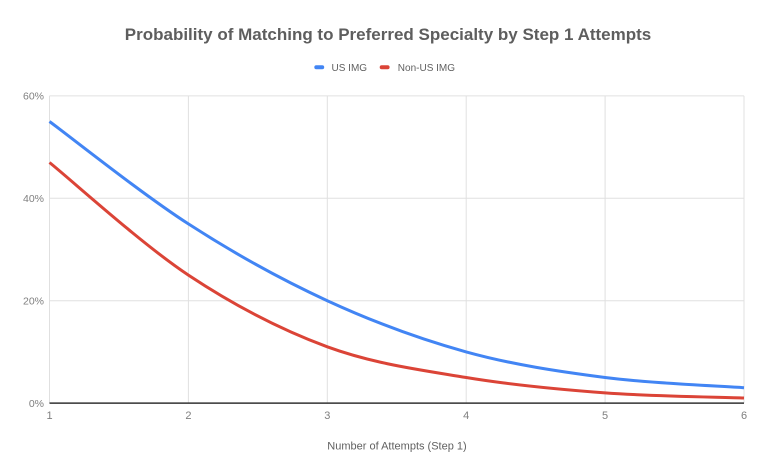  What do you see at coordinates (33, 199) in the screenshot?
I see `svg-text: 40%` at bounding box center [33, 199].